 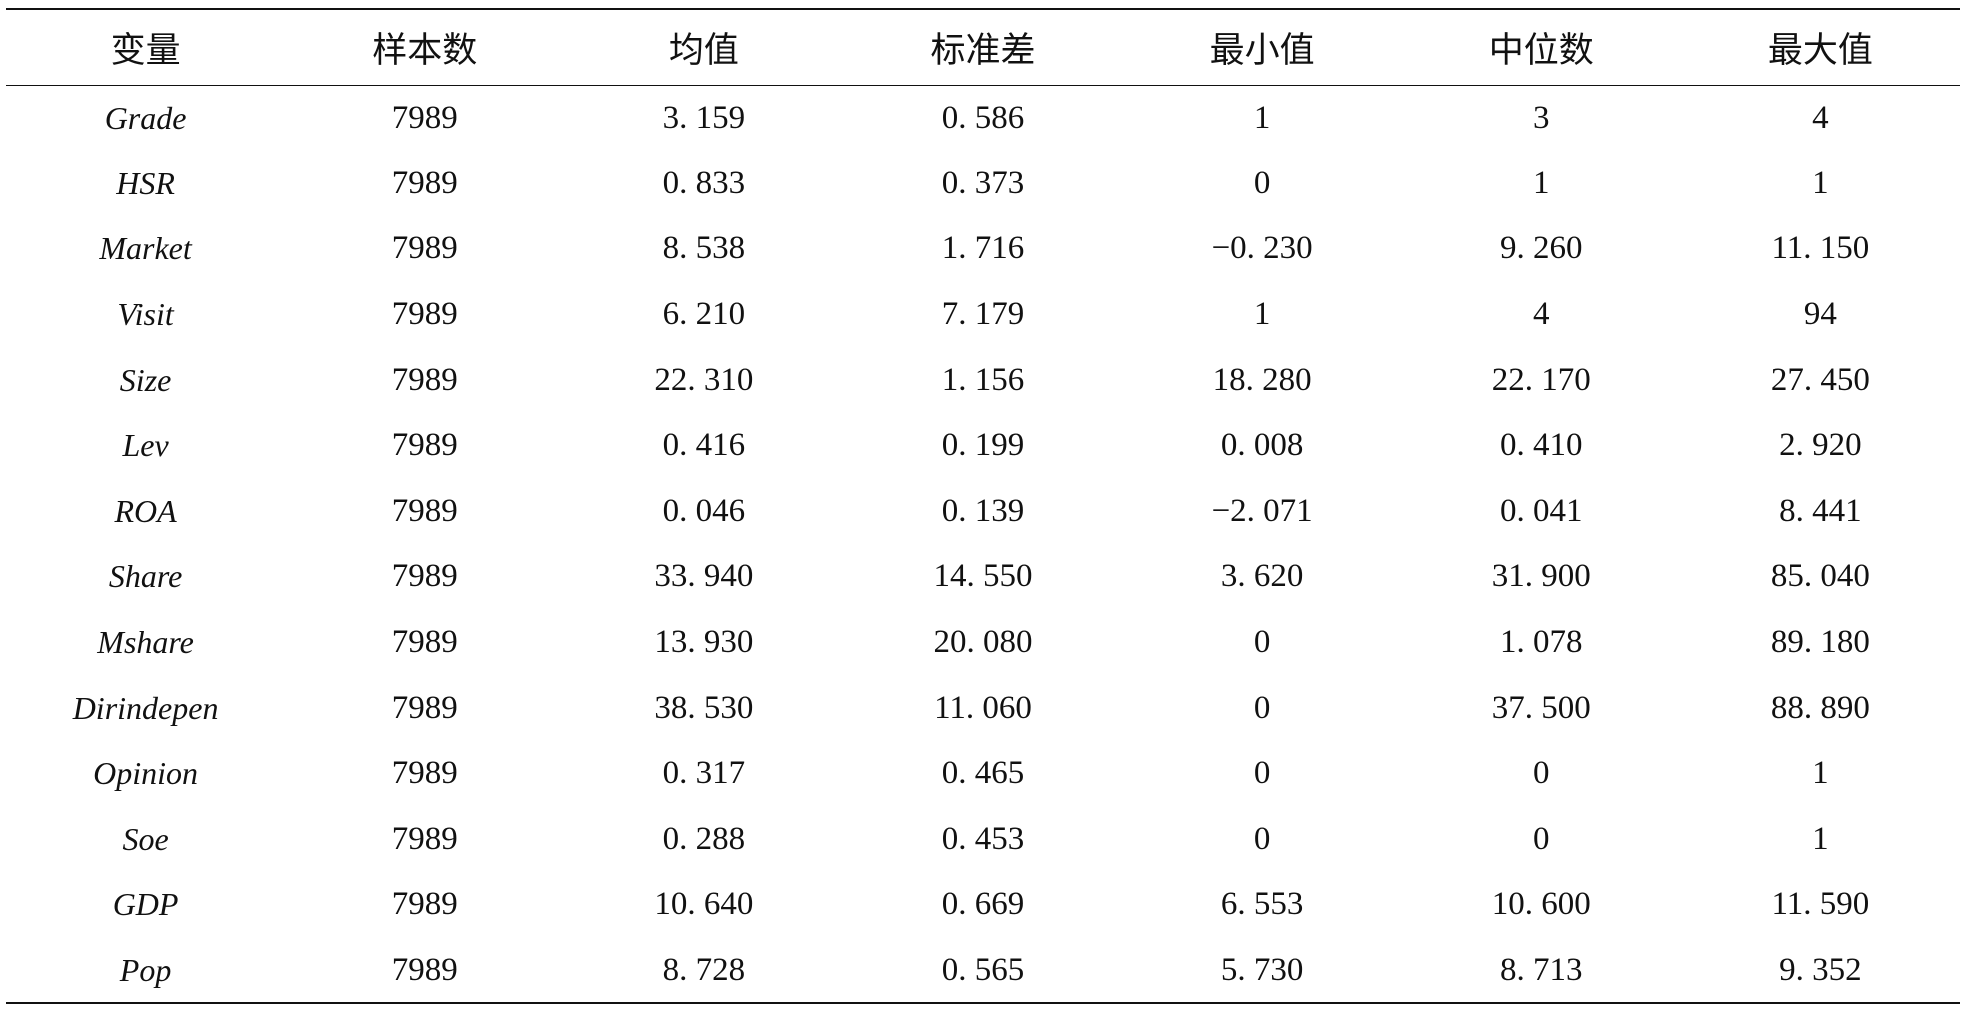 I want to click on cell-mean: 0. 317, so click(x=704, y=773).